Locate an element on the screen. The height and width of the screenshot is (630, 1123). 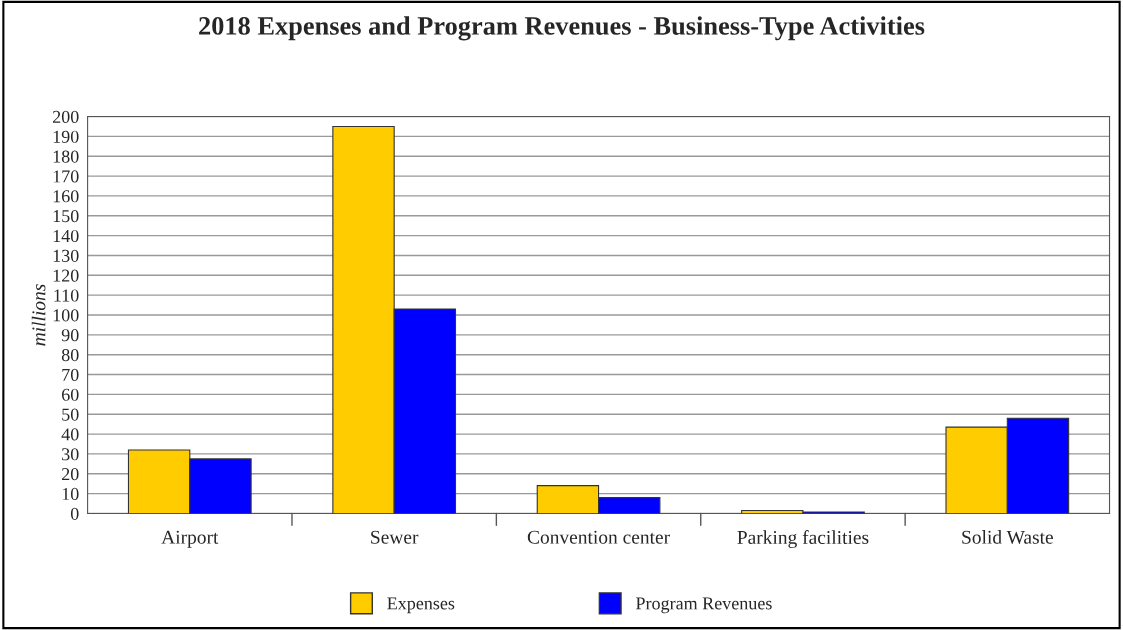
y-tick-label: 190 is located at coordinates (66, 136).